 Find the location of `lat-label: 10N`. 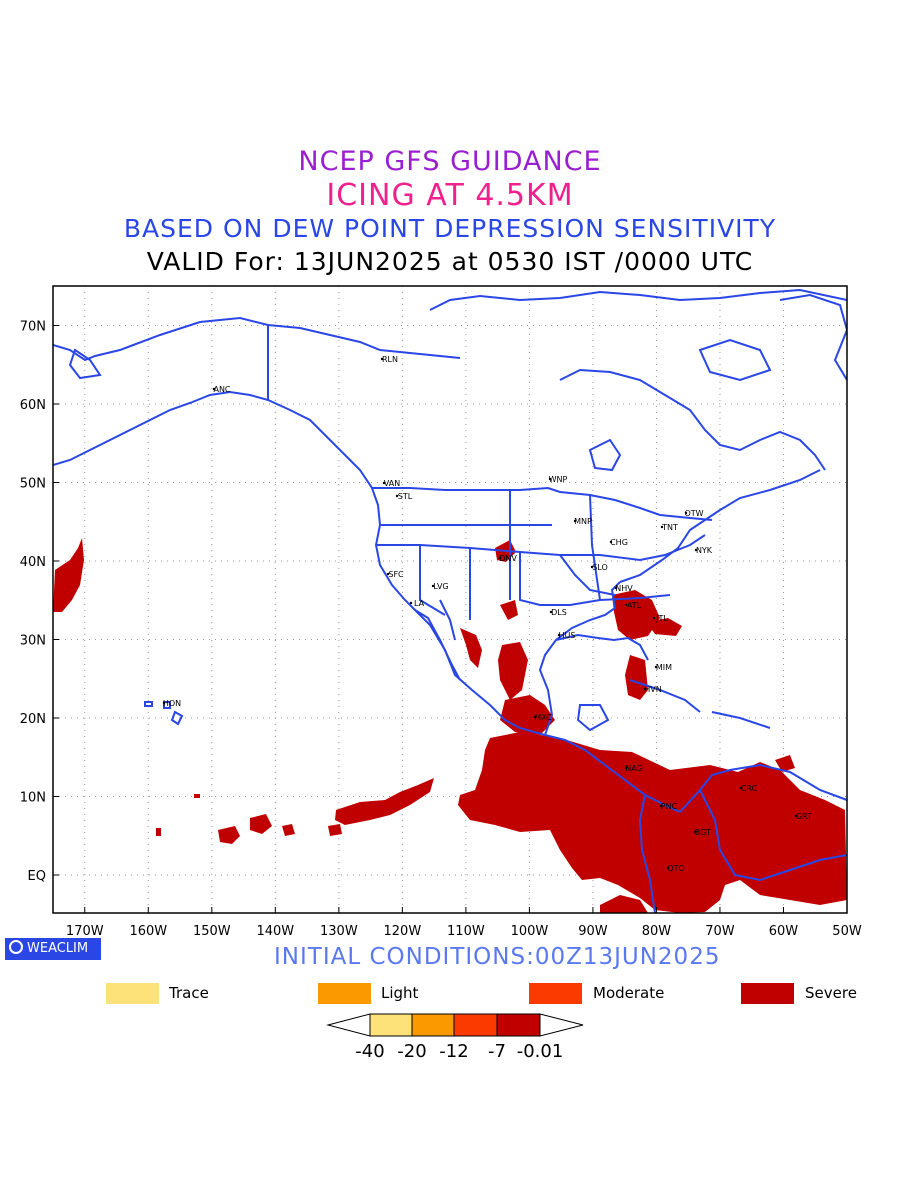

lat-label: 10N is located at coordinates (33, 798).